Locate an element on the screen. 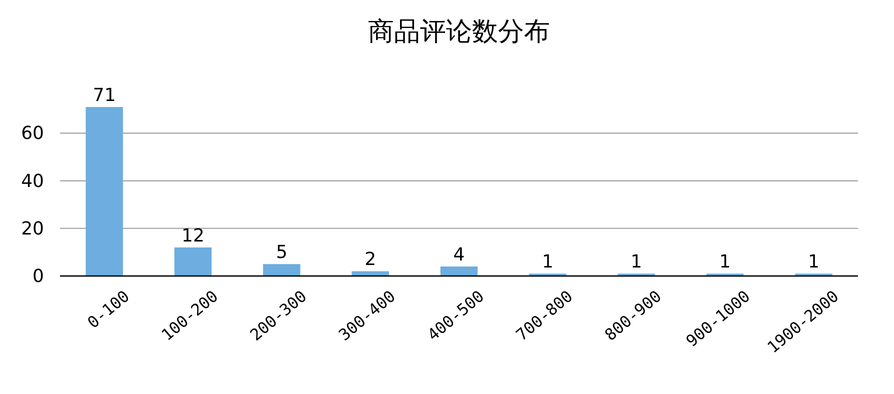 This screenshot has width=894, height=394. y-tick-label: 0 is located at coordinates (38, 276).